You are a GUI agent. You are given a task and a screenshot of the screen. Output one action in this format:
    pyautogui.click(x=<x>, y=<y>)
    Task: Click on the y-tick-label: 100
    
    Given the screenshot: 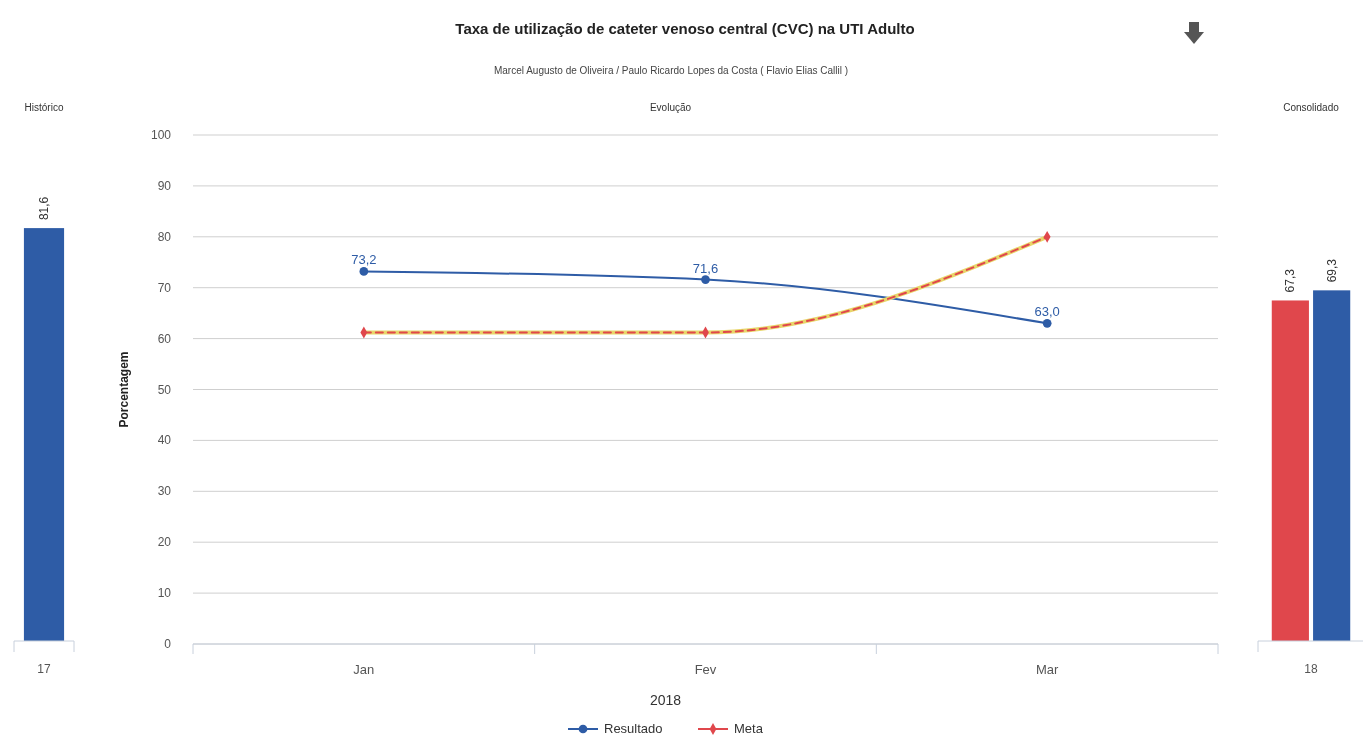 What is the action you would take?
    pyautogui.click(x=161, y=135)
    